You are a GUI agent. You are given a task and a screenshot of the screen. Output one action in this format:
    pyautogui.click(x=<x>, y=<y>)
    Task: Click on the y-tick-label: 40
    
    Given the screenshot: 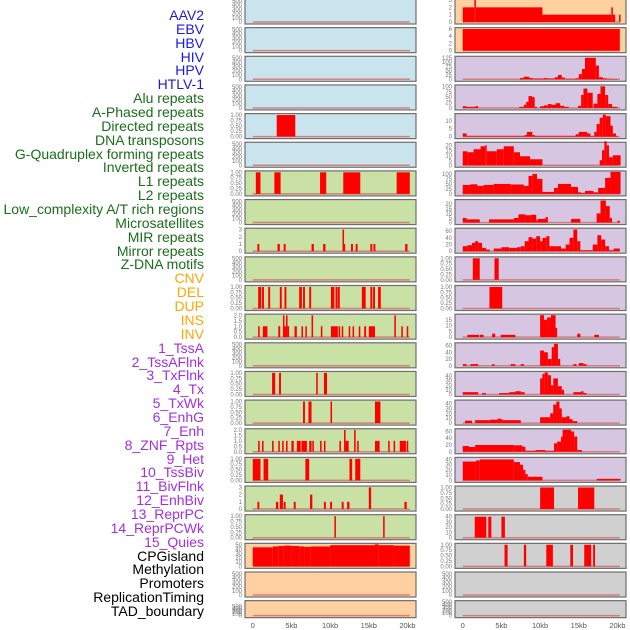 What is the action you would take?
    pyautogui.click(x=448, y=353)
    